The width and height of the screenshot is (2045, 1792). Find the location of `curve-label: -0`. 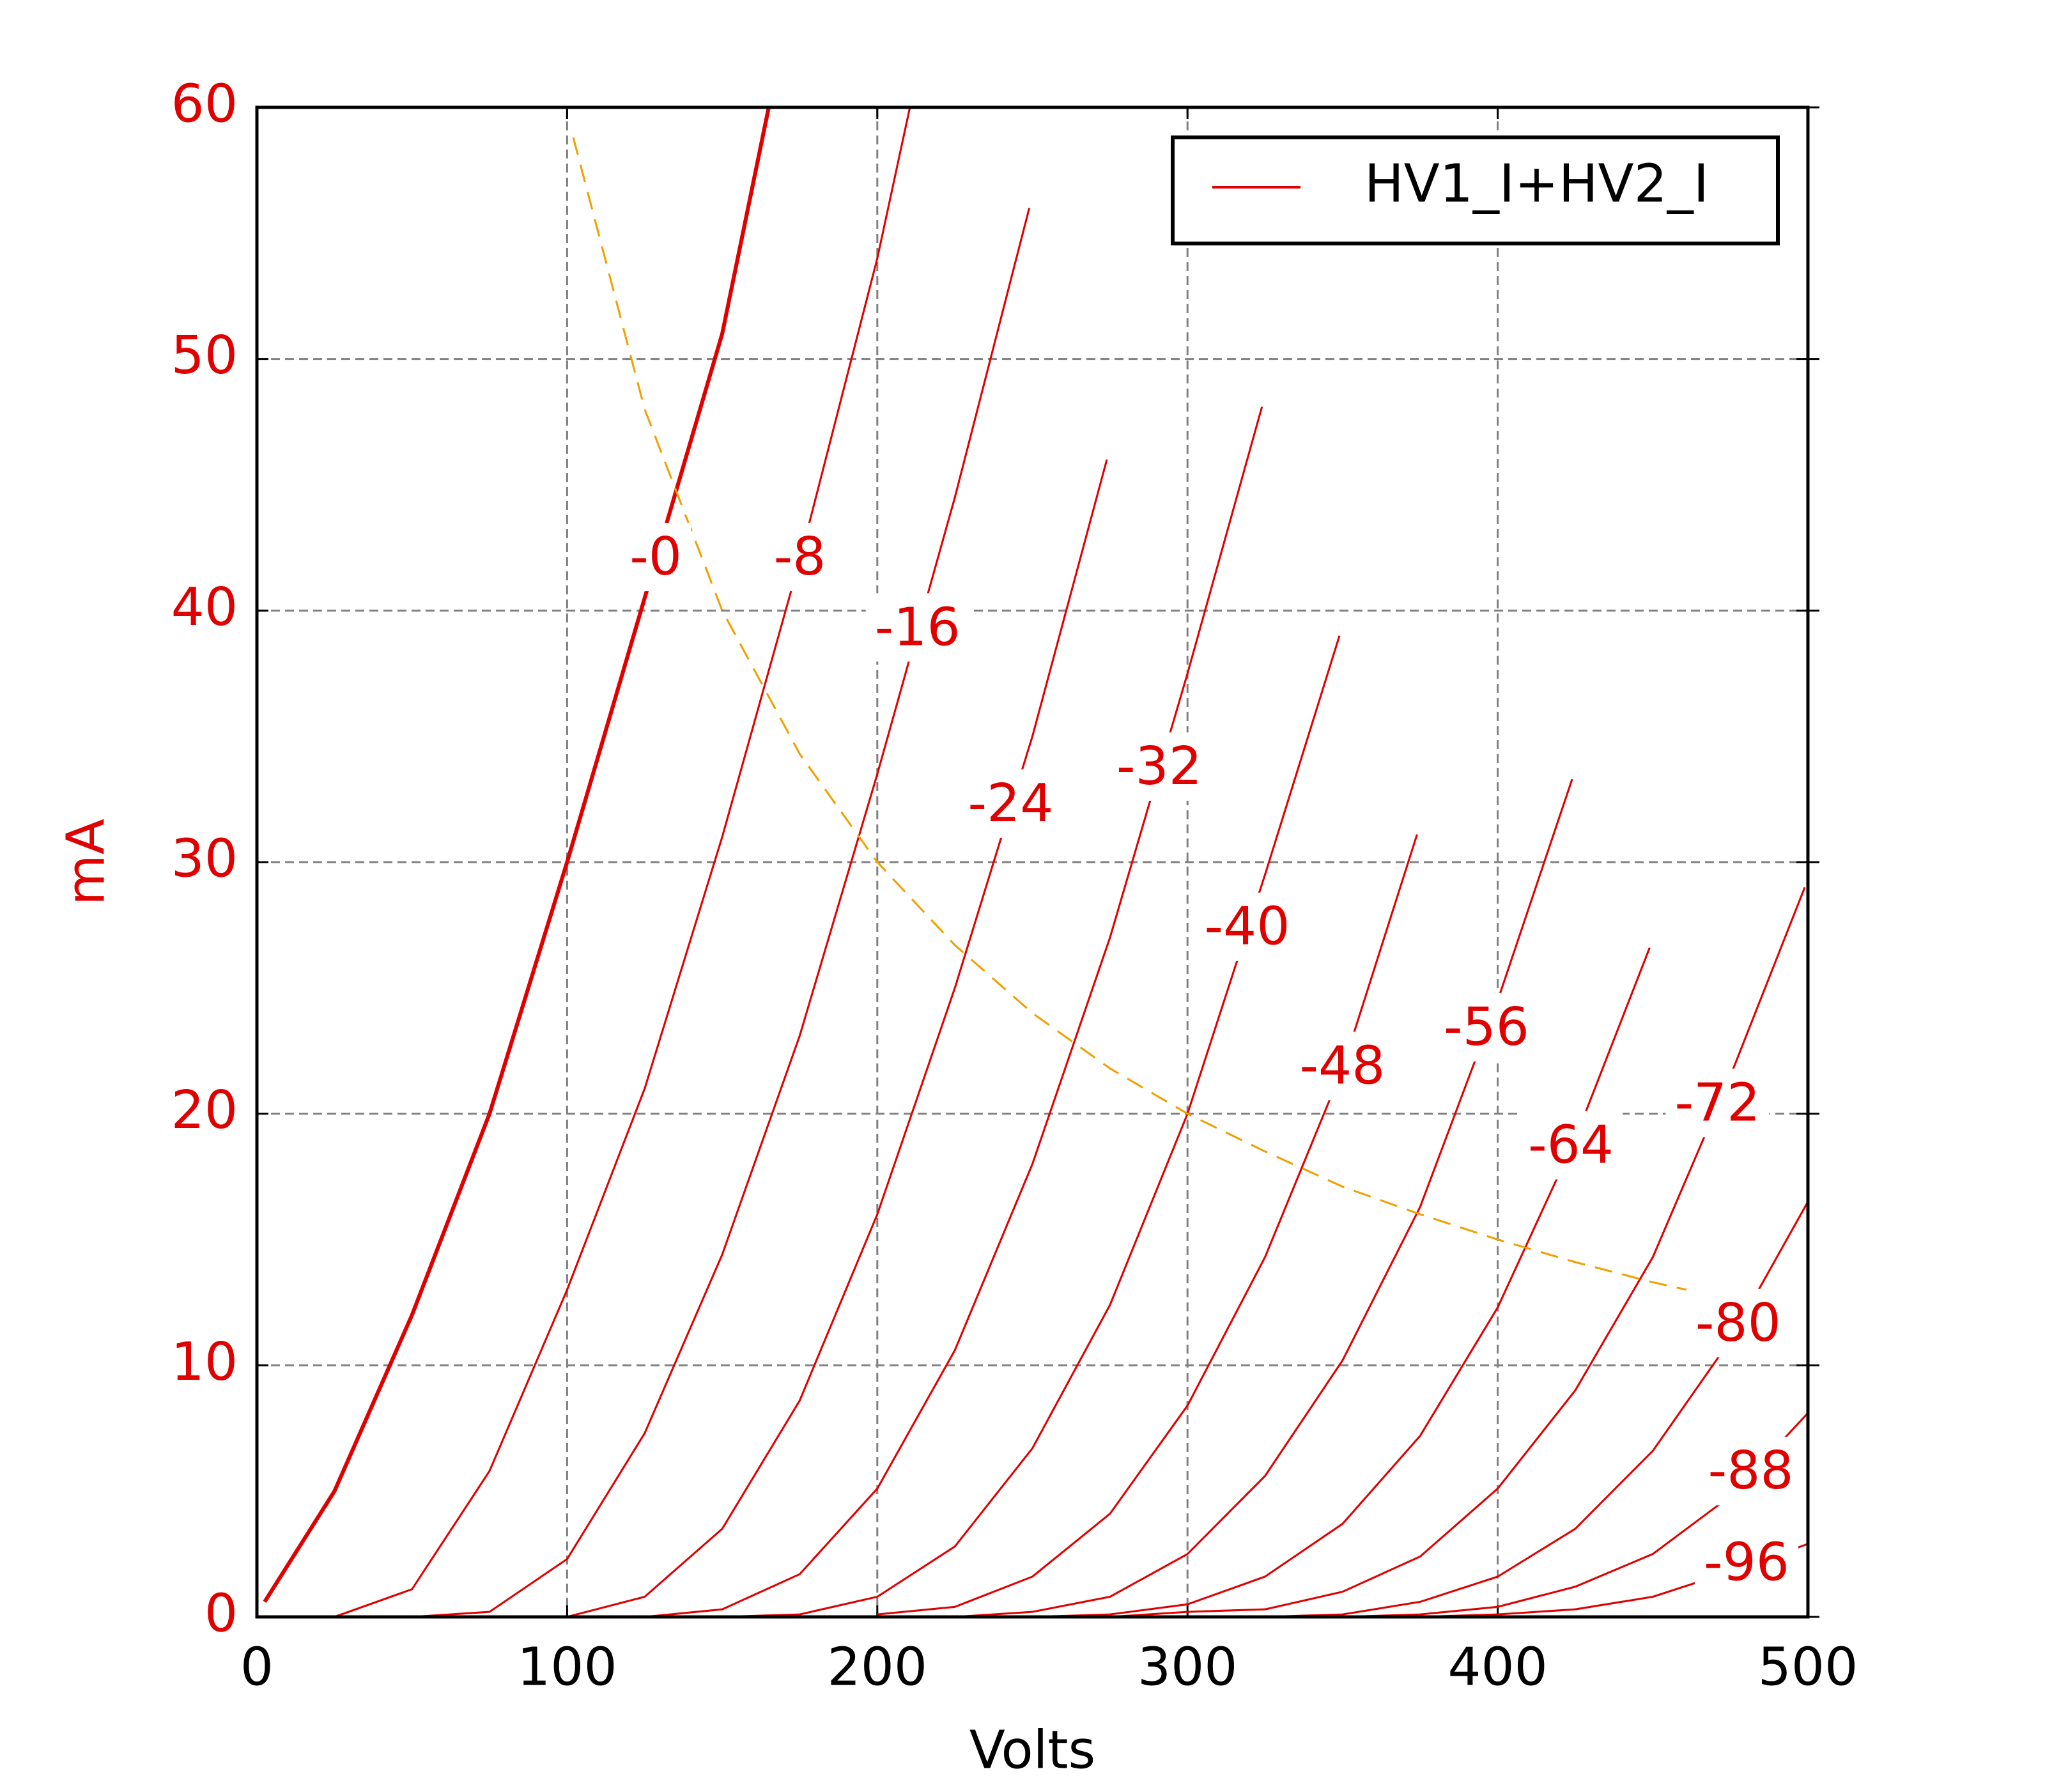

curve-label: -0 is located at coordinates (655, 557).